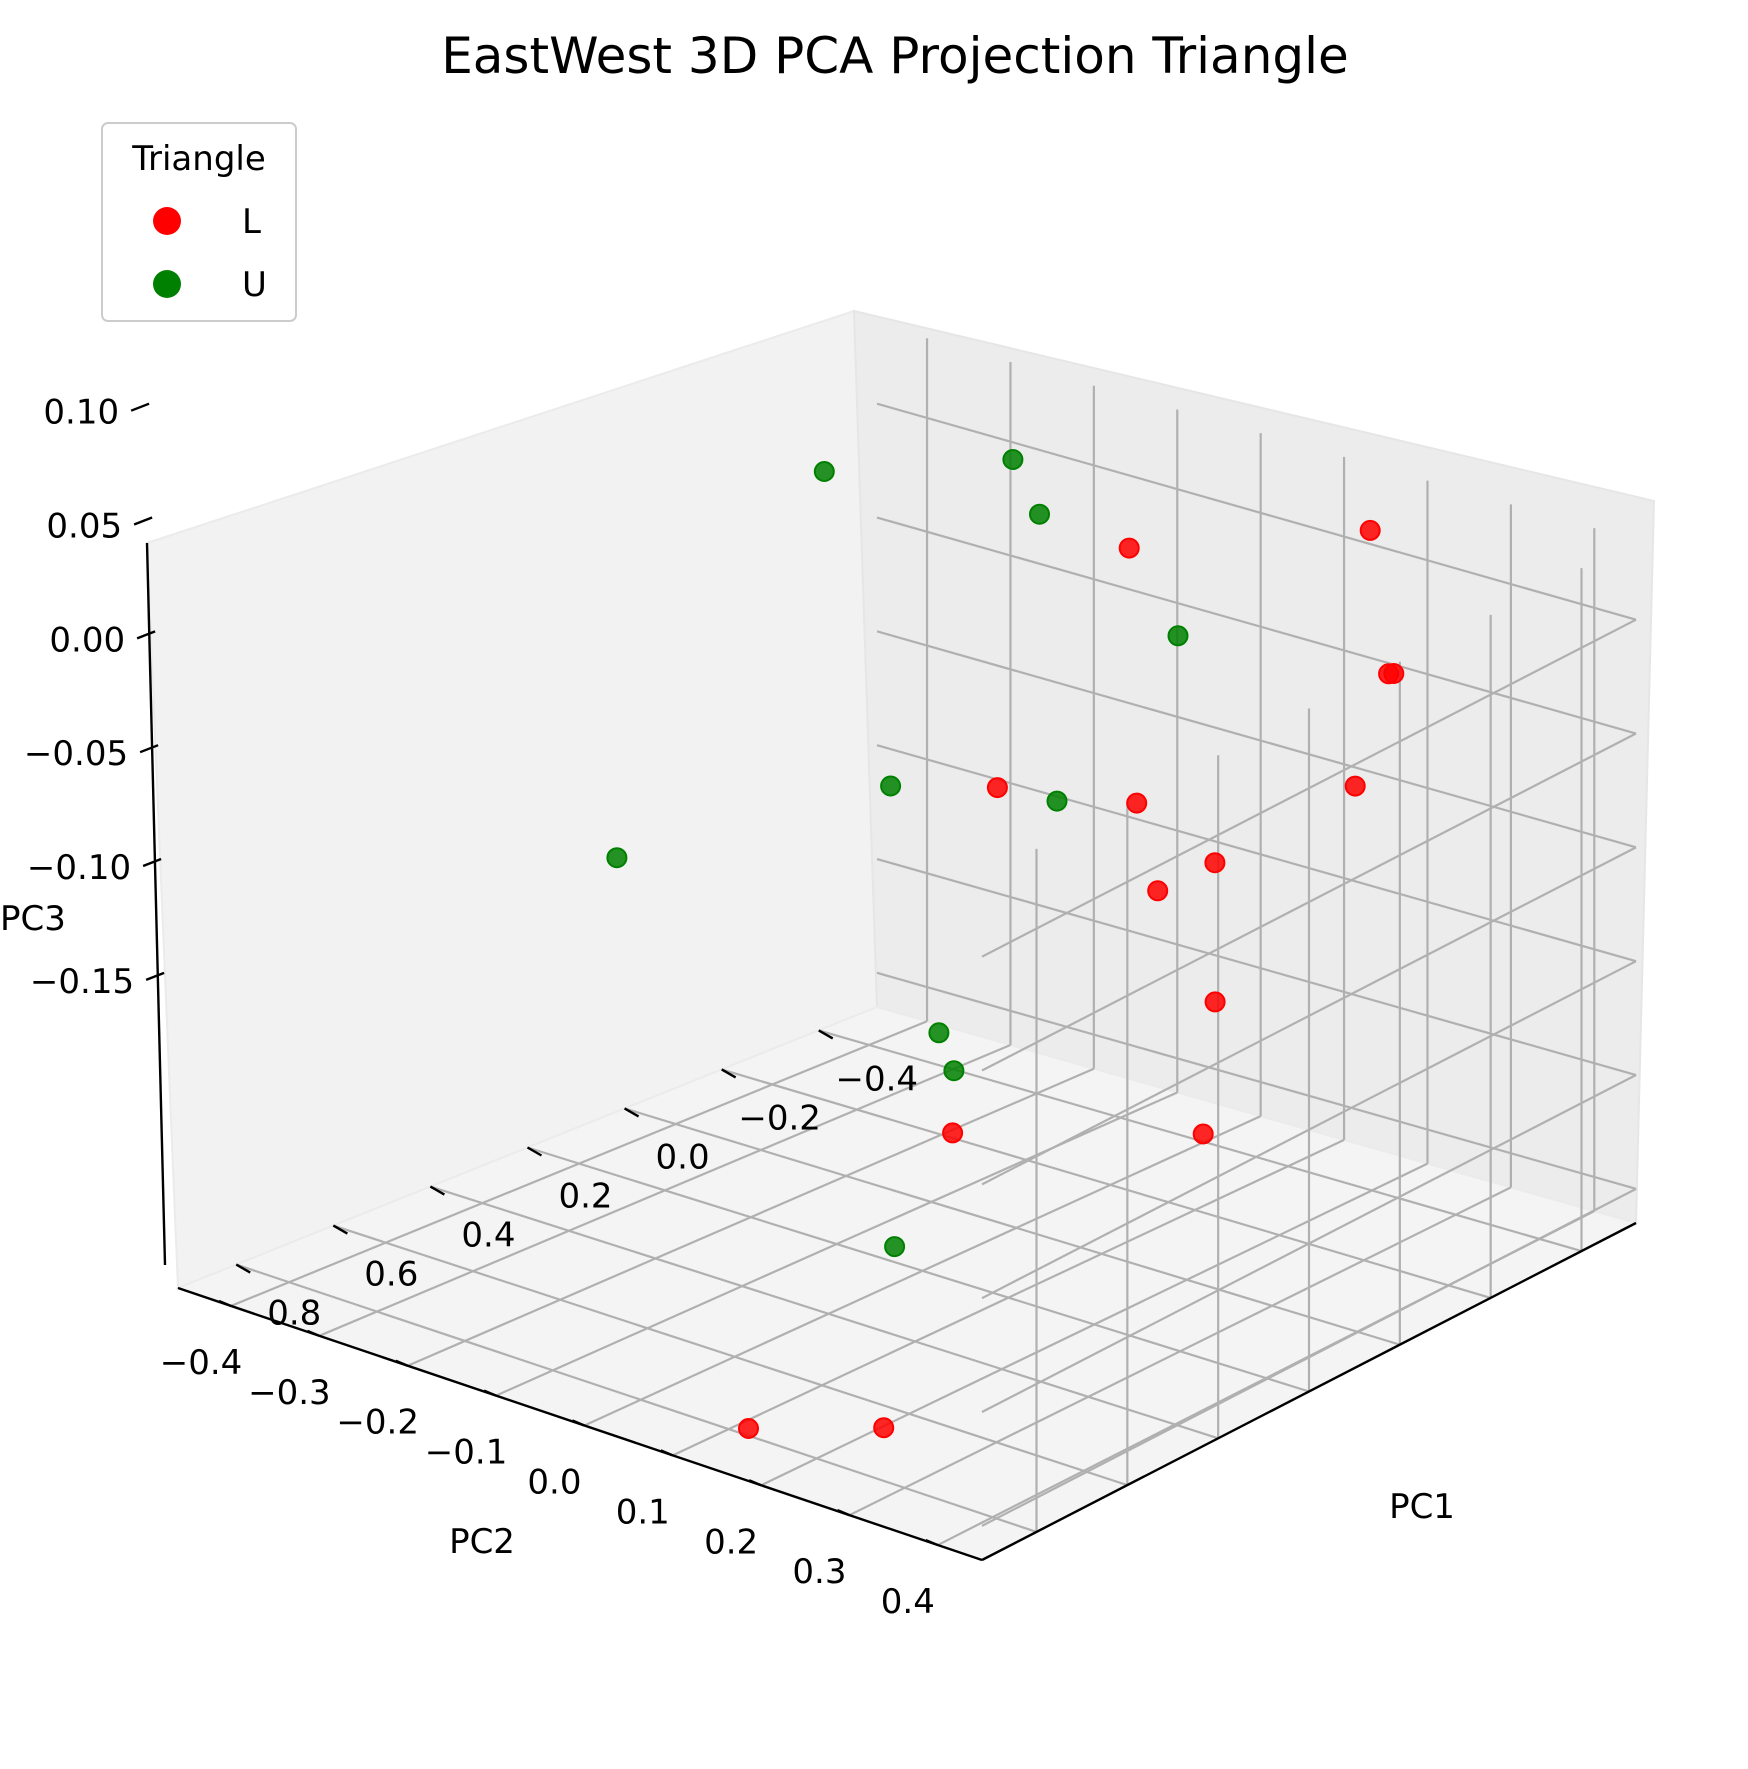  Describe the element at coordinates (819, 1572) in the screenshot. I see `pc2-tick-label: 0.3` at that location.